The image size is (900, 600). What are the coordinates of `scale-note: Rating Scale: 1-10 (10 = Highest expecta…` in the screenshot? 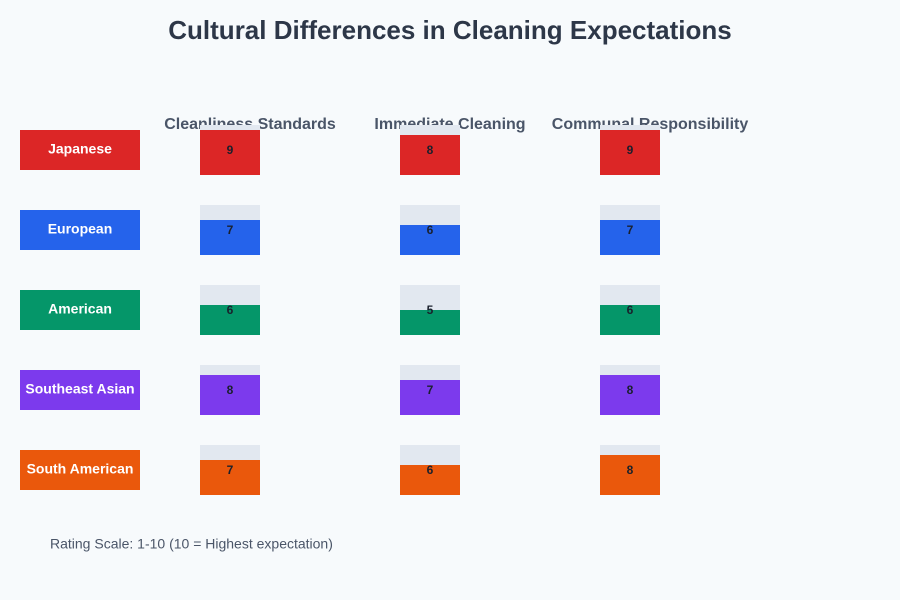 It's located at (191, 544).